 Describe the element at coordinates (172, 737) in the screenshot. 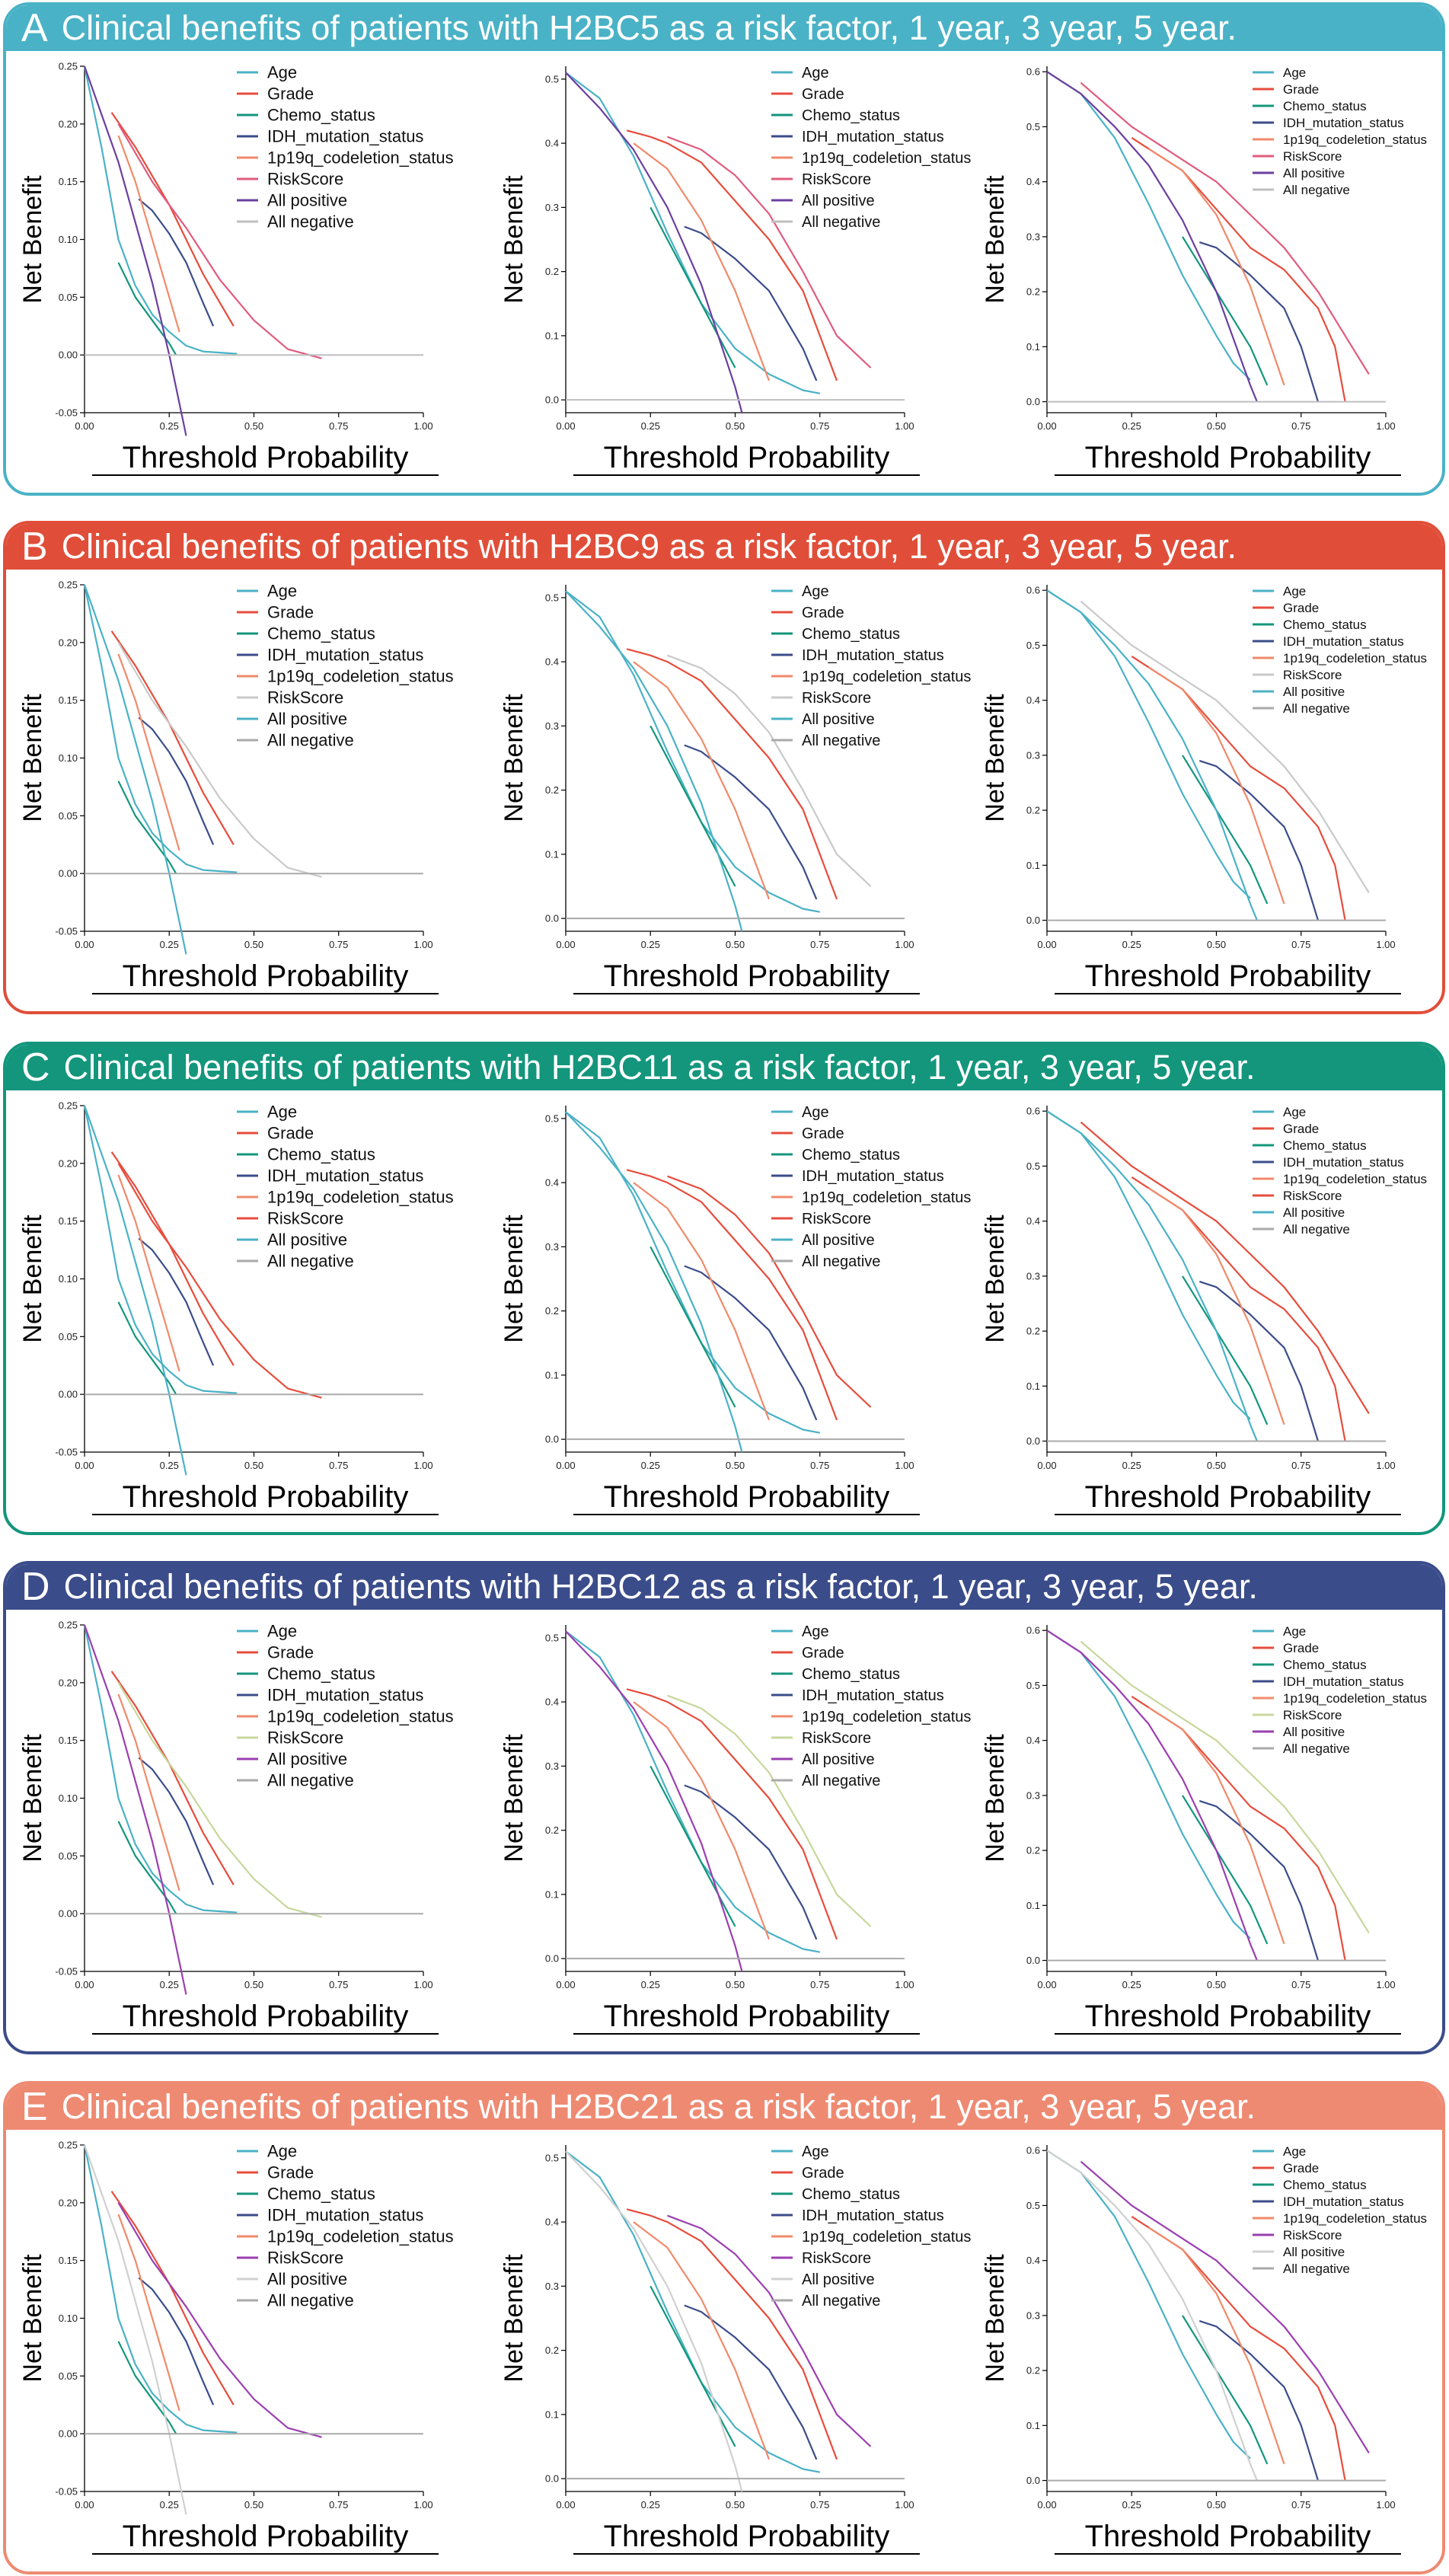

I see `series-line-grade` at that location.